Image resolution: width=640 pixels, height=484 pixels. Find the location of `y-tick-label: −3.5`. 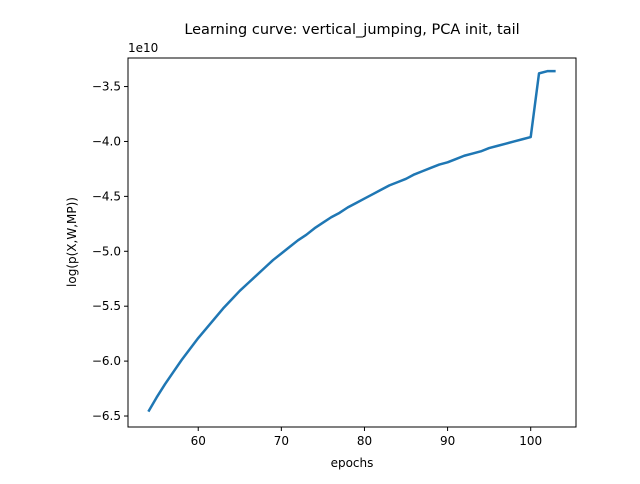

y-tick-label: −3.5 is located at coordinates (106, 87).